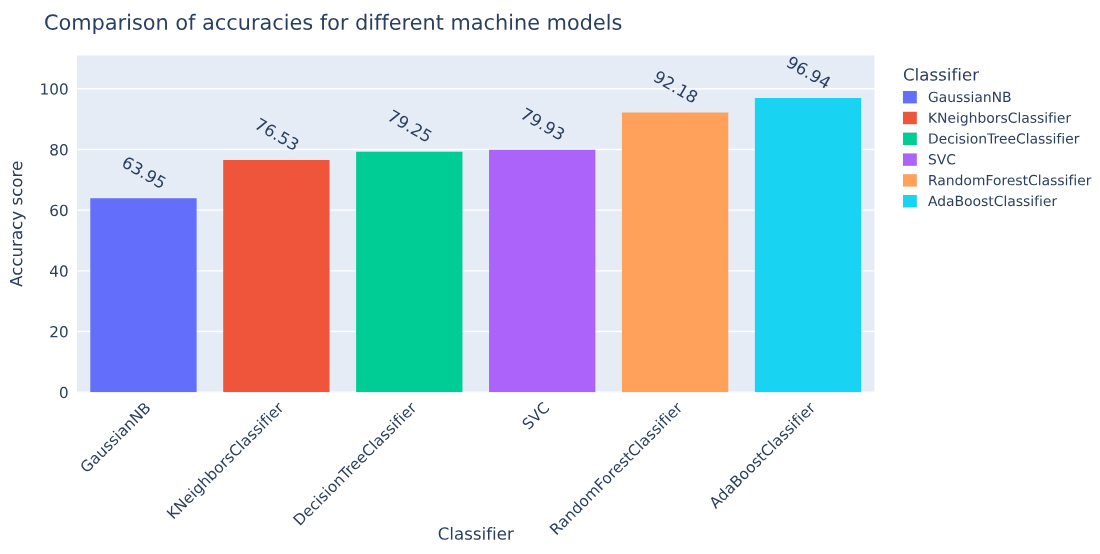  What do you see at coordinates (54, 89) in the screenshot?
I see `y-tick-label: 100` at bounding box center [54, 89].